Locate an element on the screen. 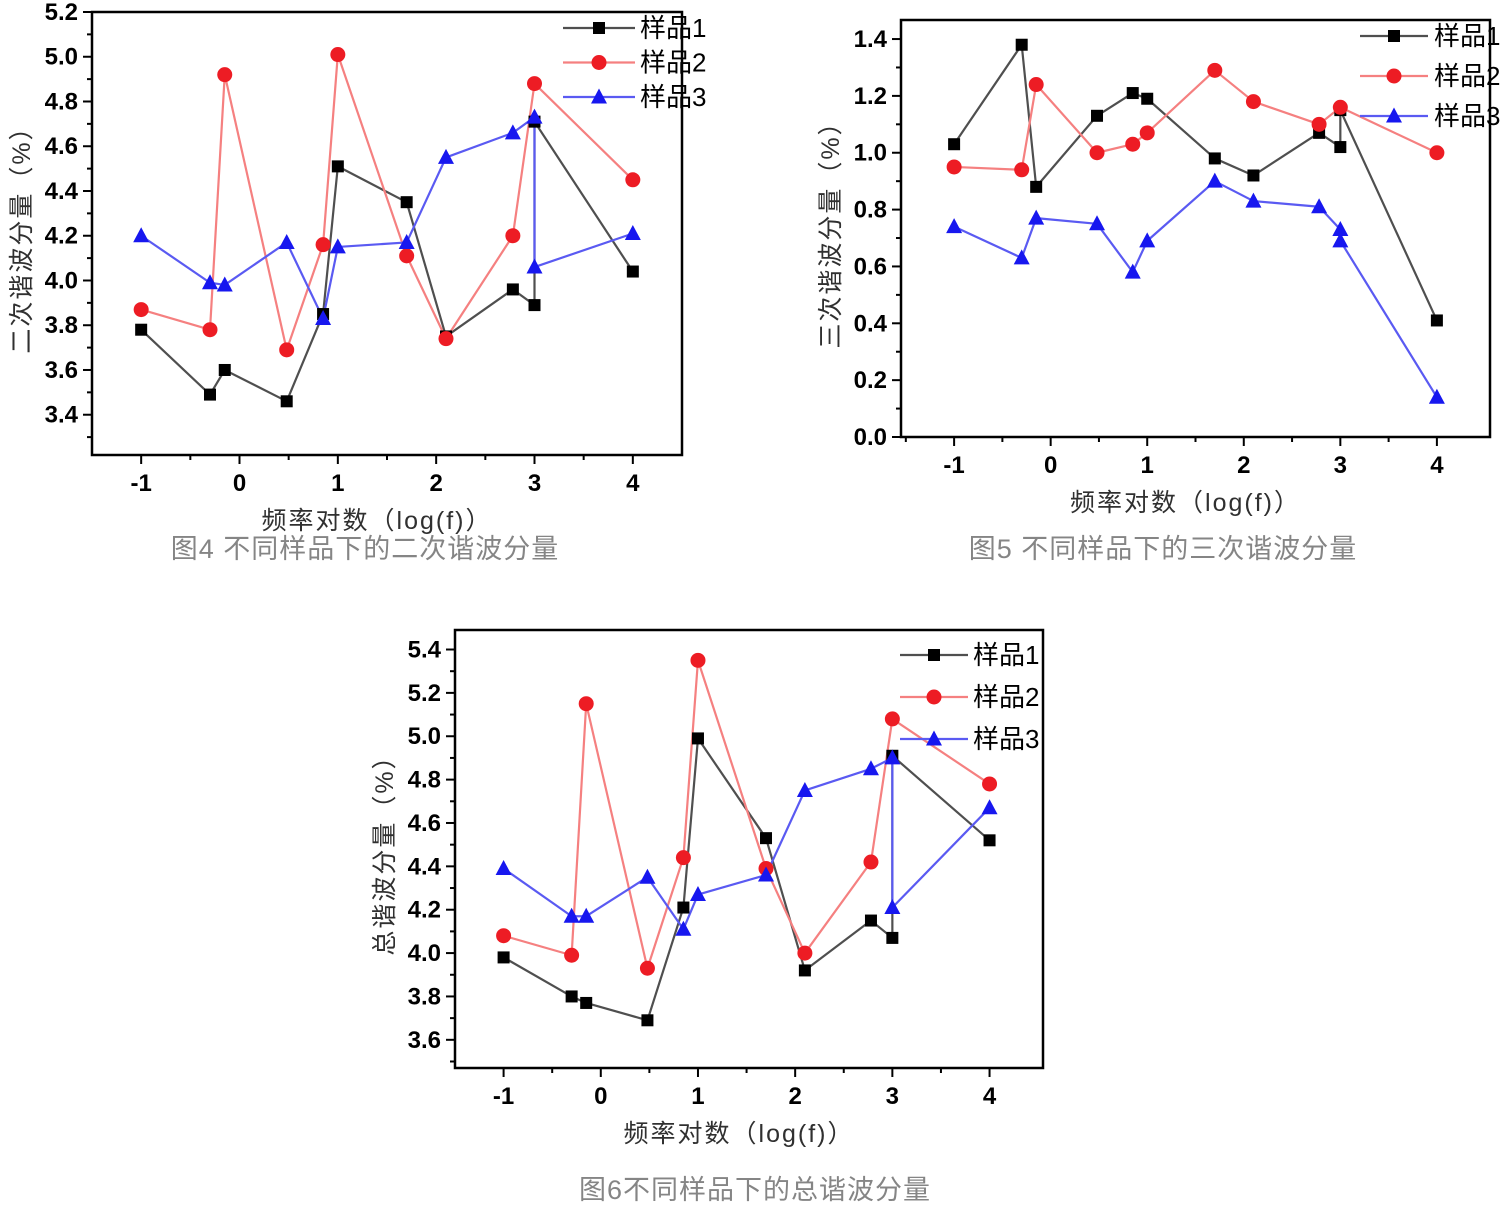 This screenshot has height=1232, width=1500. y-tick-label: 4.0 is located at coordinates (61, 280).